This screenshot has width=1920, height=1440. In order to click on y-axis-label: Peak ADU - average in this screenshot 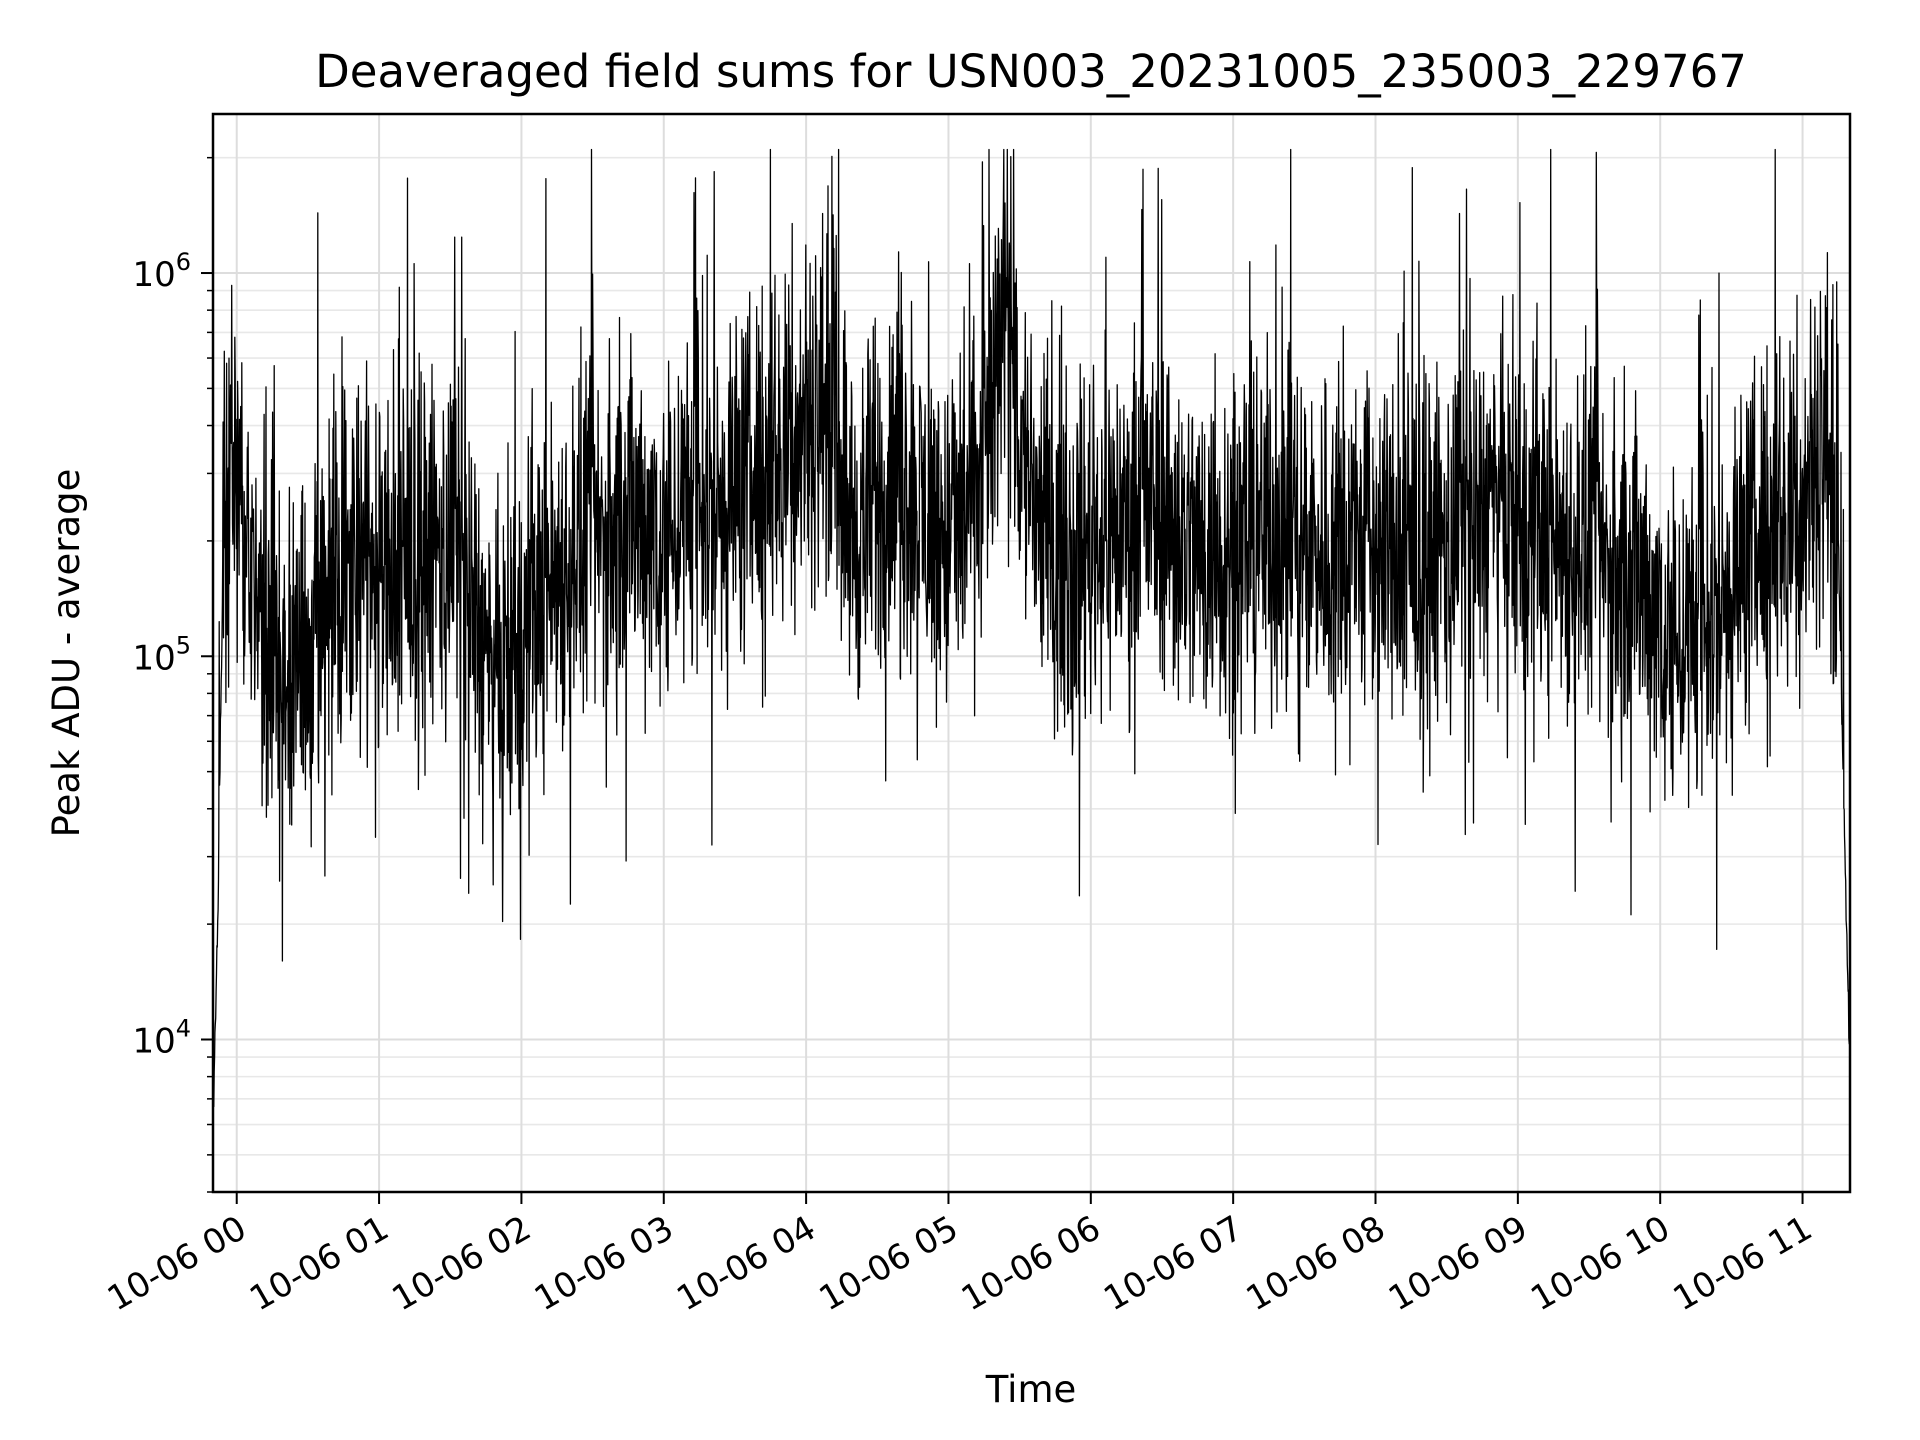, I will do `click(66, 653)`.